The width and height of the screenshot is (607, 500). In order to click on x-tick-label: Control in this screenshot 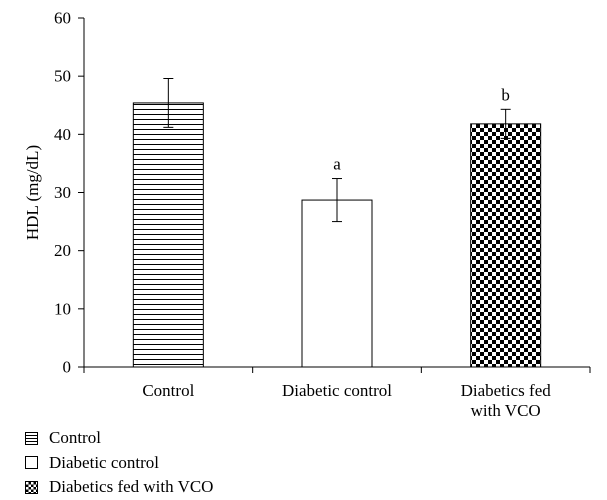, I will do `click(168, 390)`.